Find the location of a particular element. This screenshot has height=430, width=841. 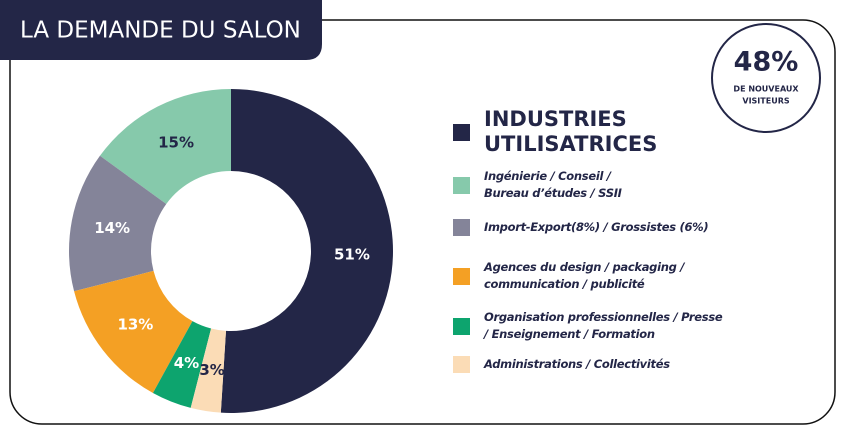

legend-label: INDUSTRIES UTILISATRICES is located at coordinates (571, 131).